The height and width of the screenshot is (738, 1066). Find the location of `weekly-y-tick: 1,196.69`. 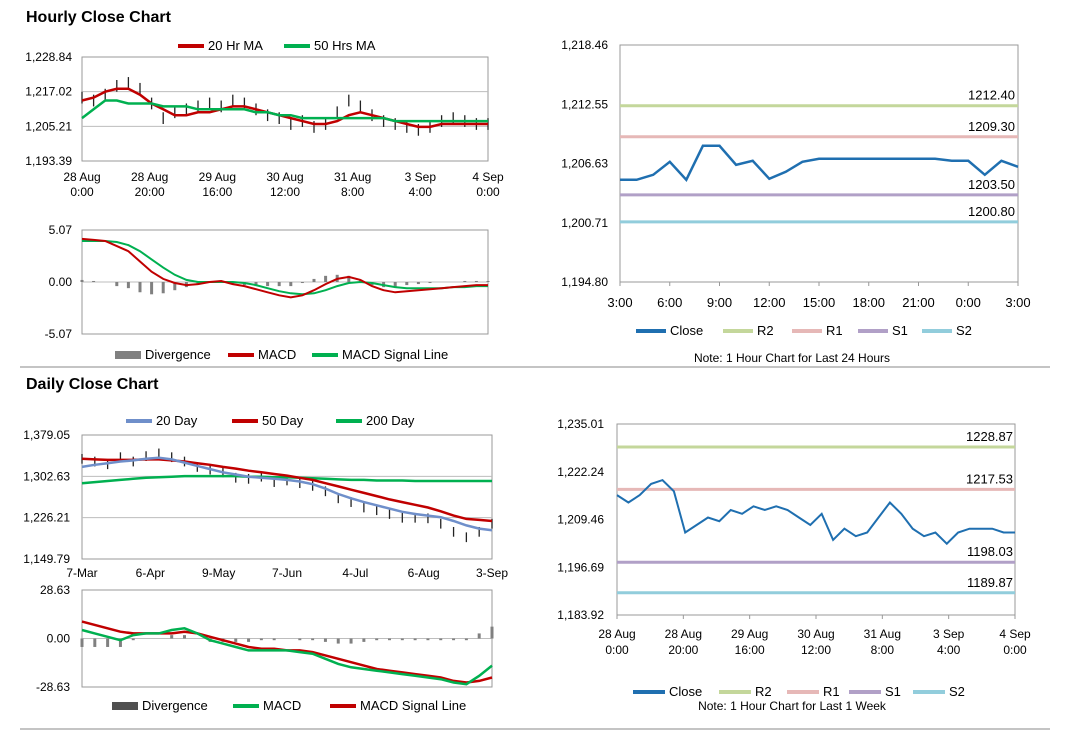

weekly-y-tick: 1,196.69 is located at coordinates (580, 567).